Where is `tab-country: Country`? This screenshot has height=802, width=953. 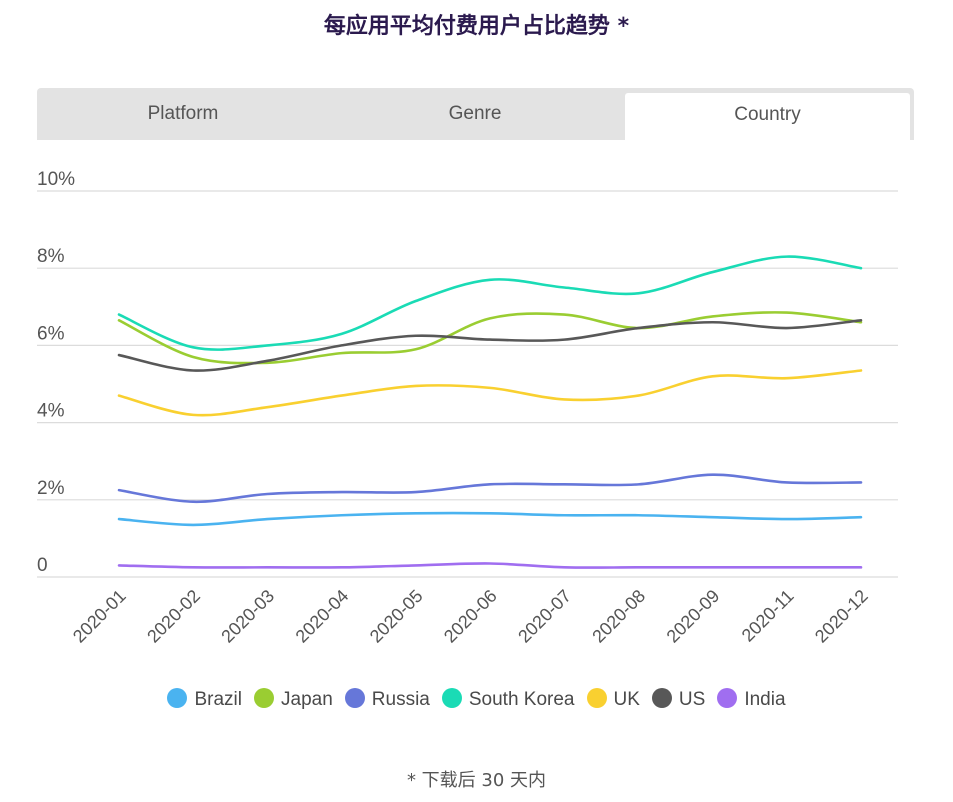
tab-country: Country is located at coordinates (767, 116).